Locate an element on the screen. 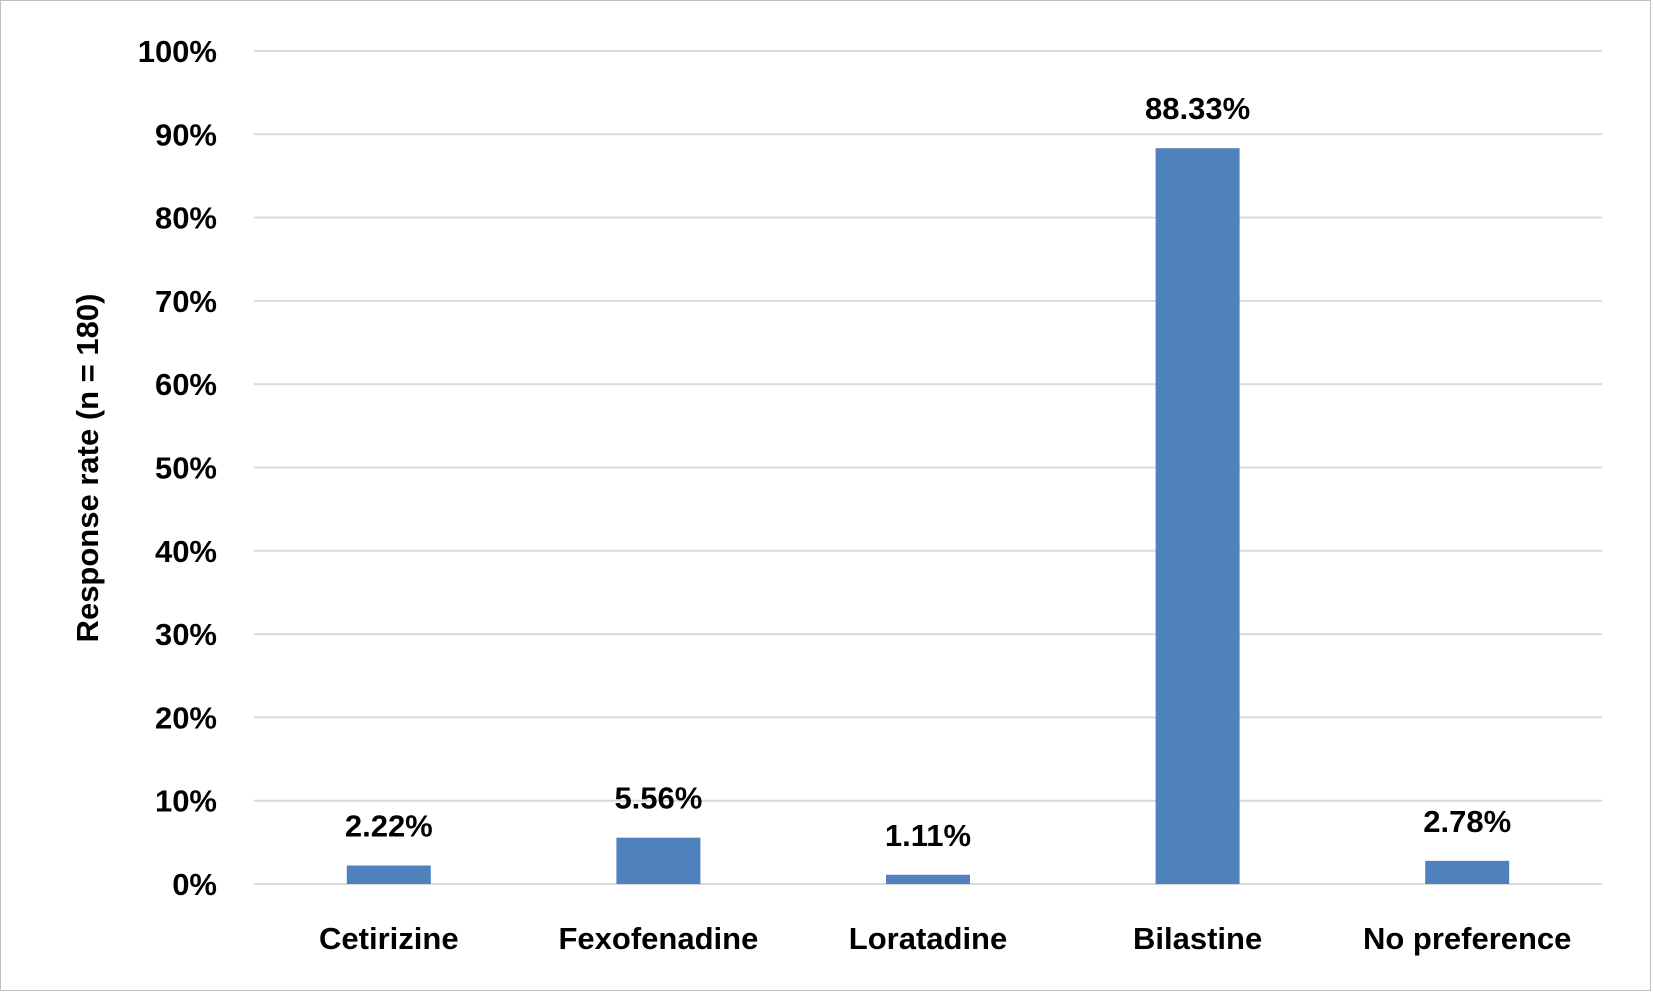 The height and width of the screenshot is (993, 1653). bar-loratadine is located at coordinates (928, 879).